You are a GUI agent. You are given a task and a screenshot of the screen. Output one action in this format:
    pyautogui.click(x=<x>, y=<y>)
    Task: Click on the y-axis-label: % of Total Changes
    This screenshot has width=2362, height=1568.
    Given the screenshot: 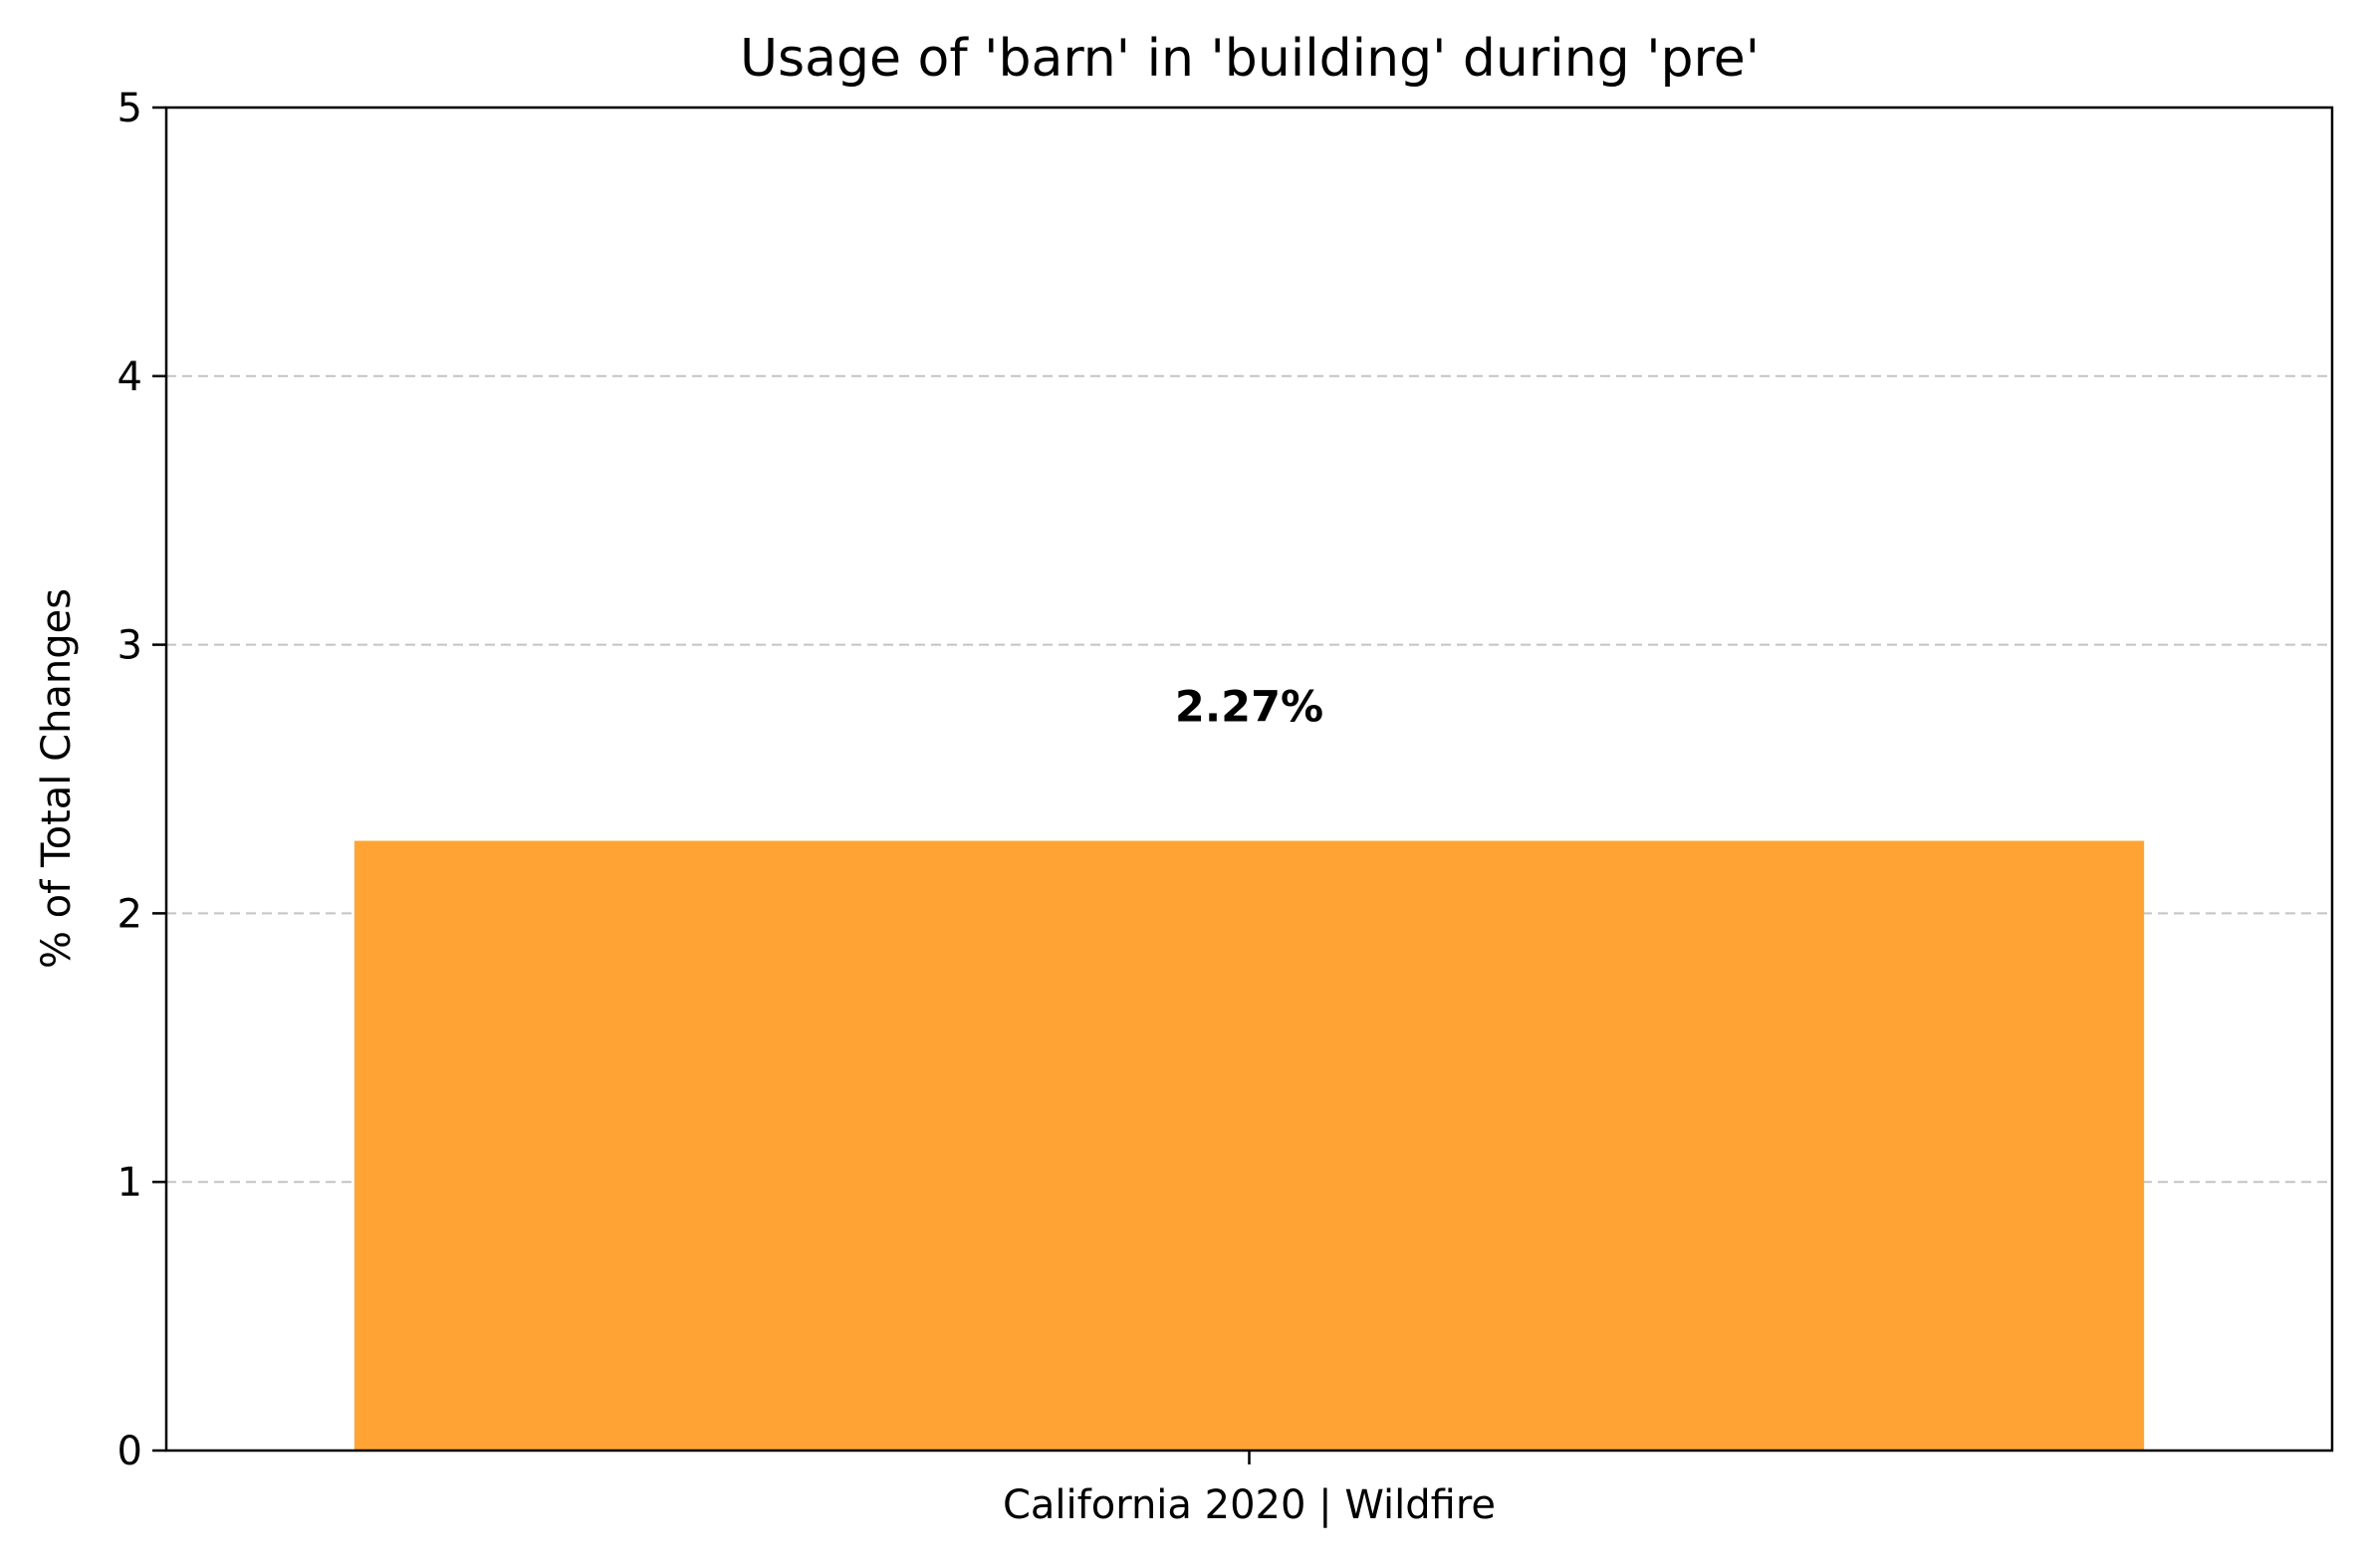 What is the action you would take?
    pyautogui.click(x=57, y=779)
    